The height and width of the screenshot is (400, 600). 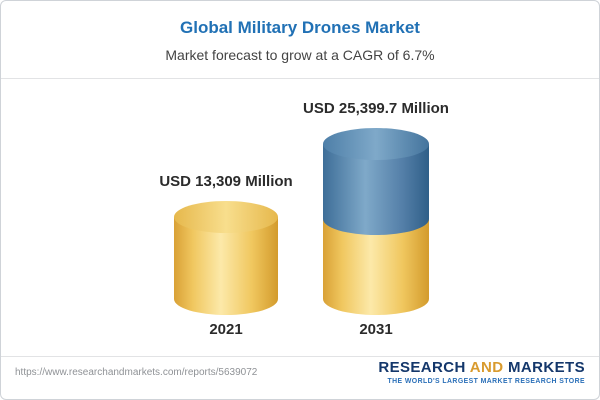 What do you see at coordinates (487, 367) in the screenshot?
I see `logo-and-text: AND` at bounding box center [487, 367].